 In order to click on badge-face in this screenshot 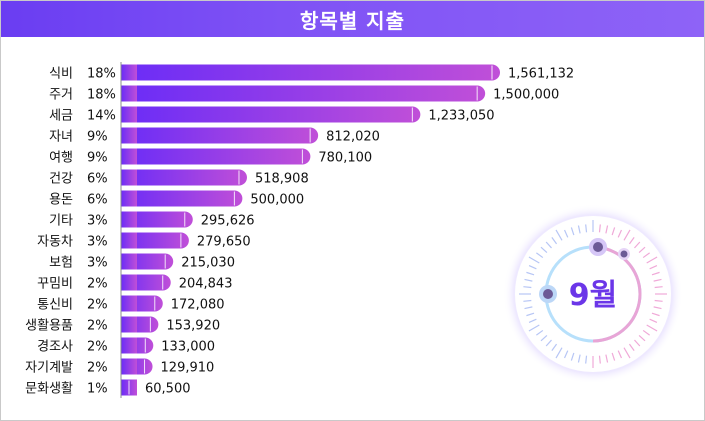, I will do `click(593, 294)`.